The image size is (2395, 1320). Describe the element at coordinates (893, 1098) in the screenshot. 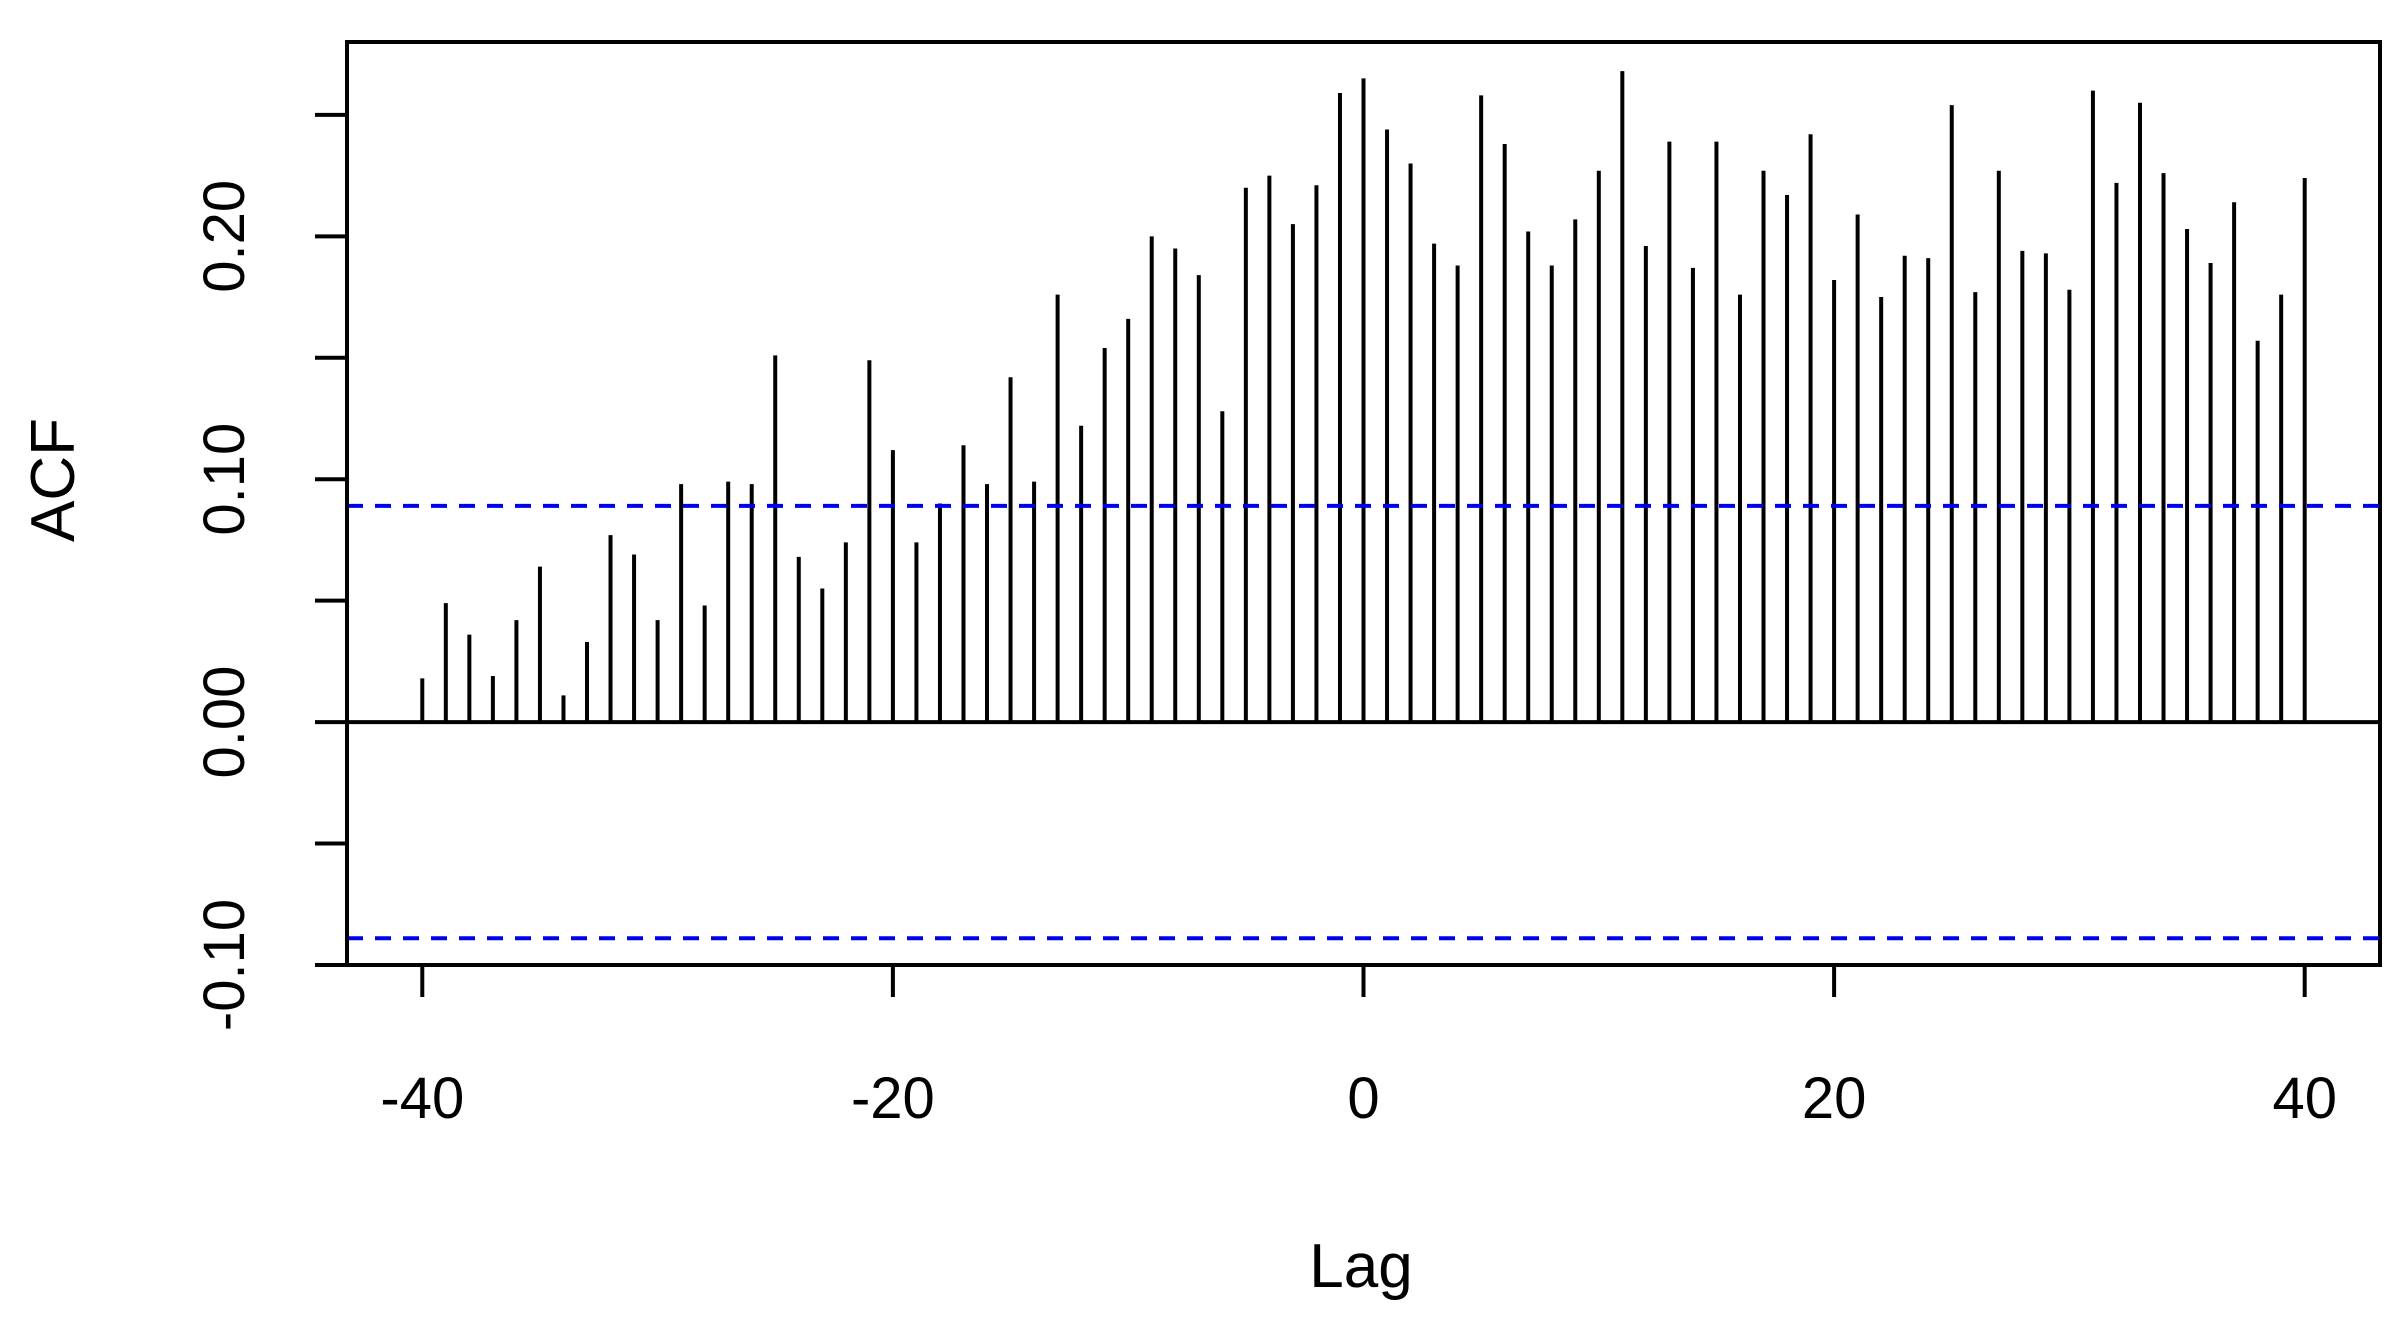

I see `x-tick-label: -20` at that location.